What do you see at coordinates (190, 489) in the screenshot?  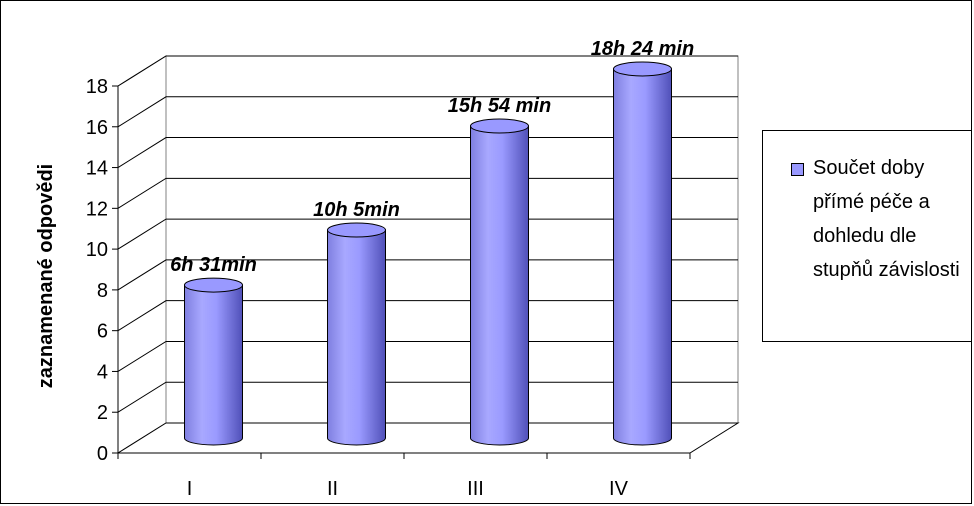 I see `x-tick-label: I` at bounding box center [190, 489].